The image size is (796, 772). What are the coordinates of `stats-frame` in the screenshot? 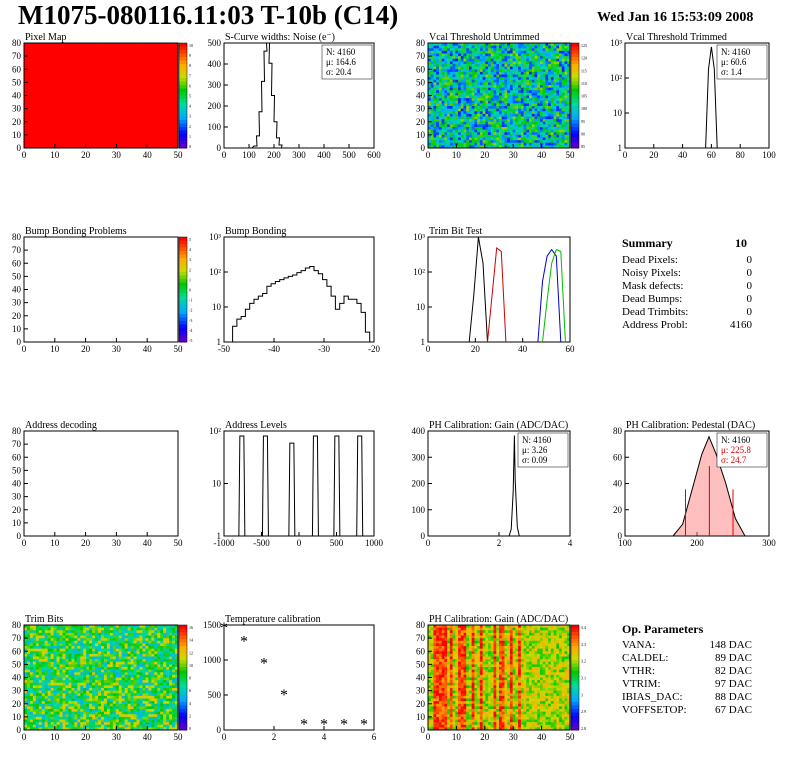 It's located at (742, 62).